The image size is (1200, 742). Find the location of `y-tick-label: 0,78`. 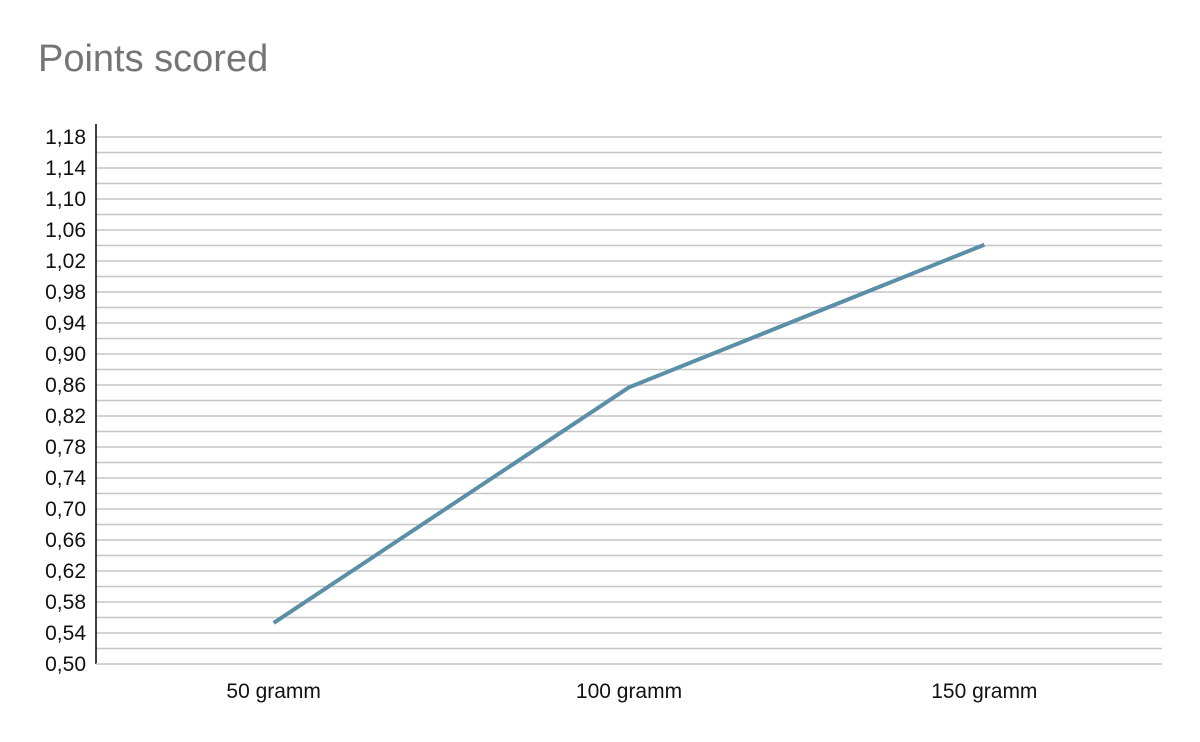

y-tick-label: 0,78 is located at coordinates (65, 447).